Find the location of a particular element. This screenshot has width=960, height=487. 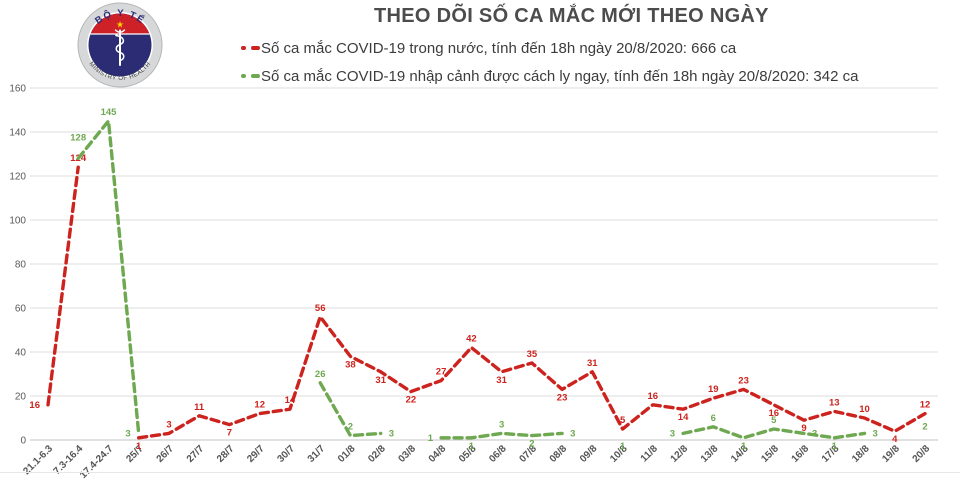

y-tick-label: 160 is located at coordinates (17, 89).